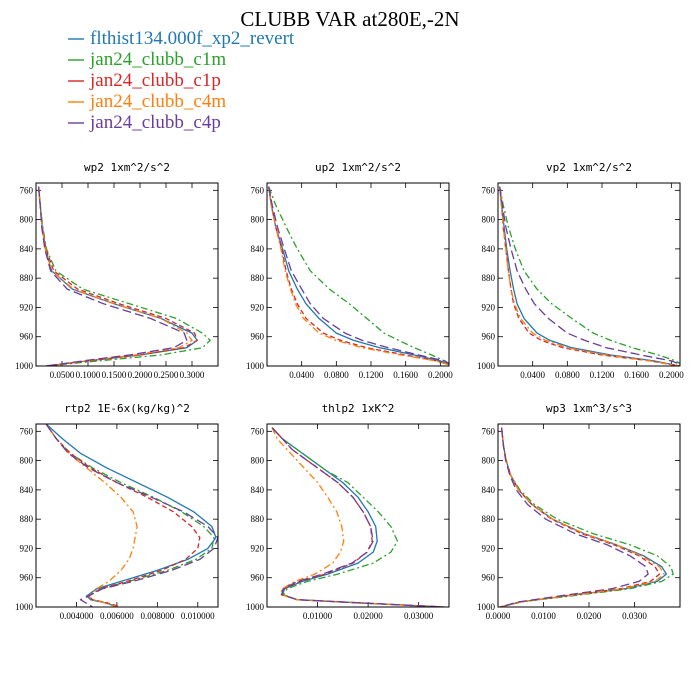  What do you see at coordinates (27, 578) in the screenshot?
I see `y-tick-label-3-5: 960` at bounding box center [27, 578].